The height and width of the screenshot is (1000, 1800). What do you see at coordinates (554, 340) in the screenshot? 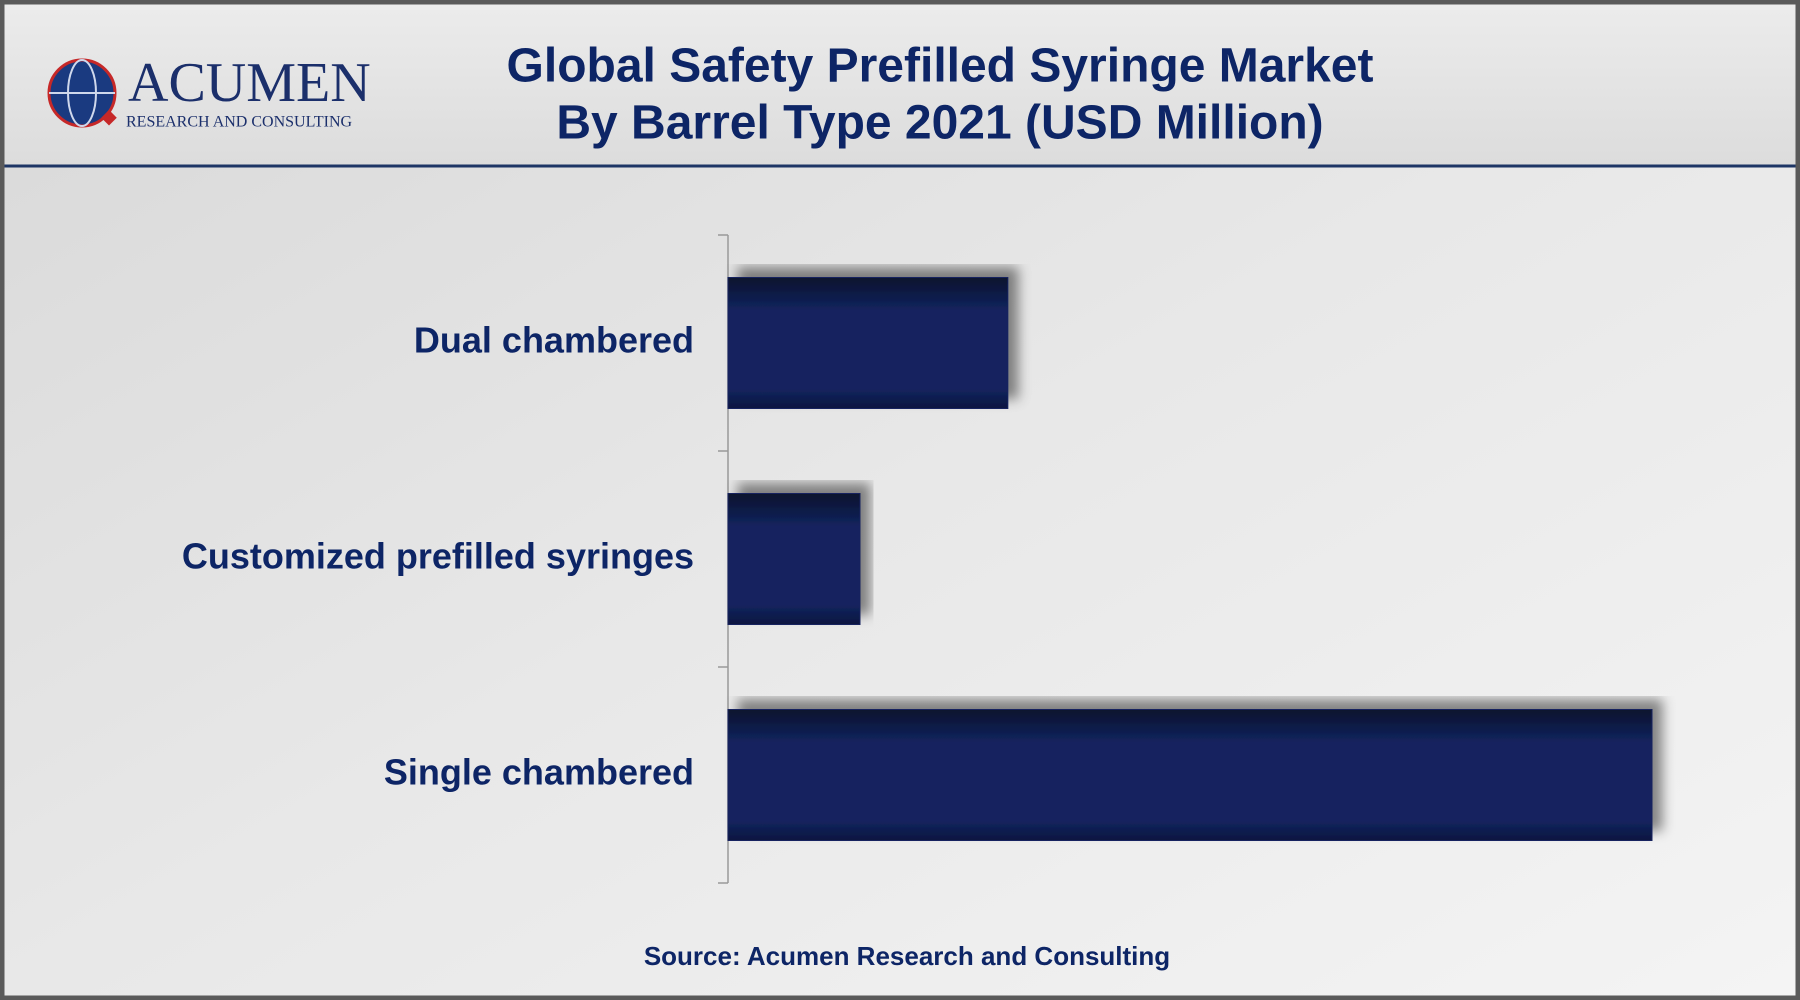
I see `y-tick-label: Dual chambered` at bounding box center [554, 340].